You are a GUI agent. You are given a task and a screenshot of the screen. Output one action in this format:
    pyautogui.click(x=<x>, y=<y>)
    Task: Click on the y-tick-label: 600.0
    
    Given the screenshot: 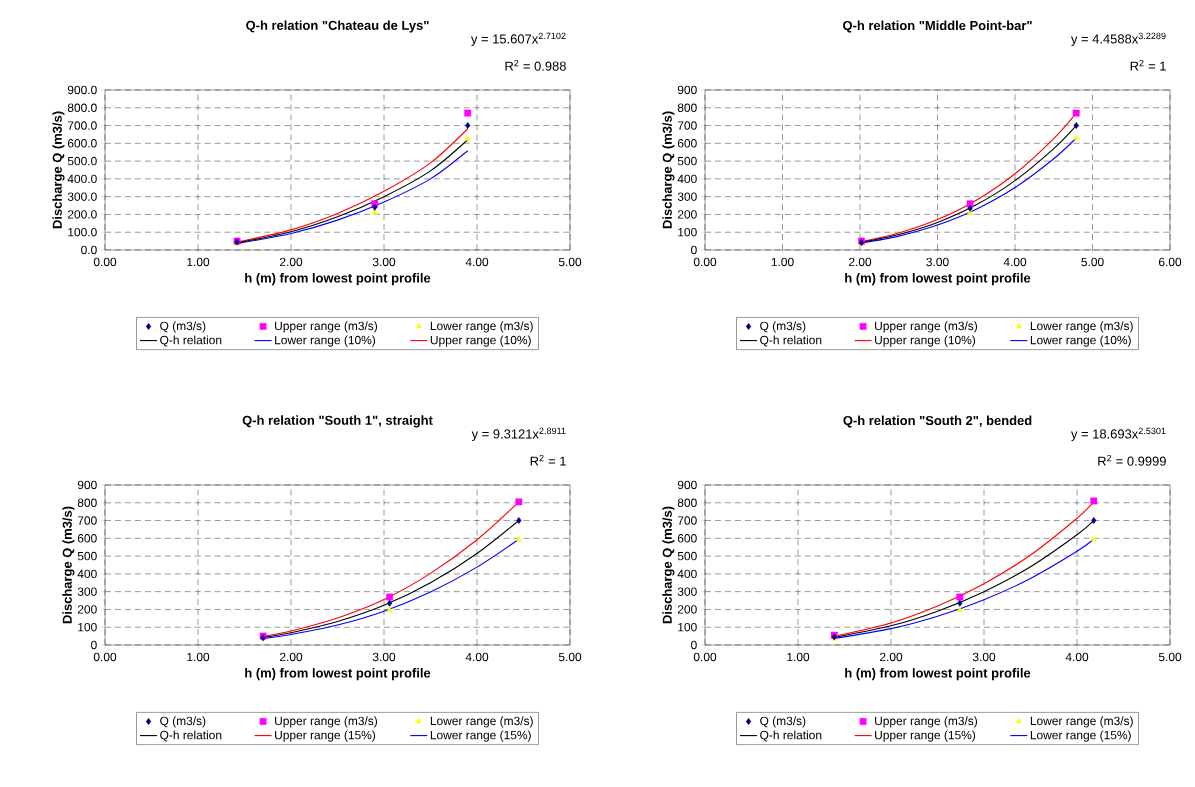 What is the action you would take?
    pyautogui.click(x=82, y=143)
    